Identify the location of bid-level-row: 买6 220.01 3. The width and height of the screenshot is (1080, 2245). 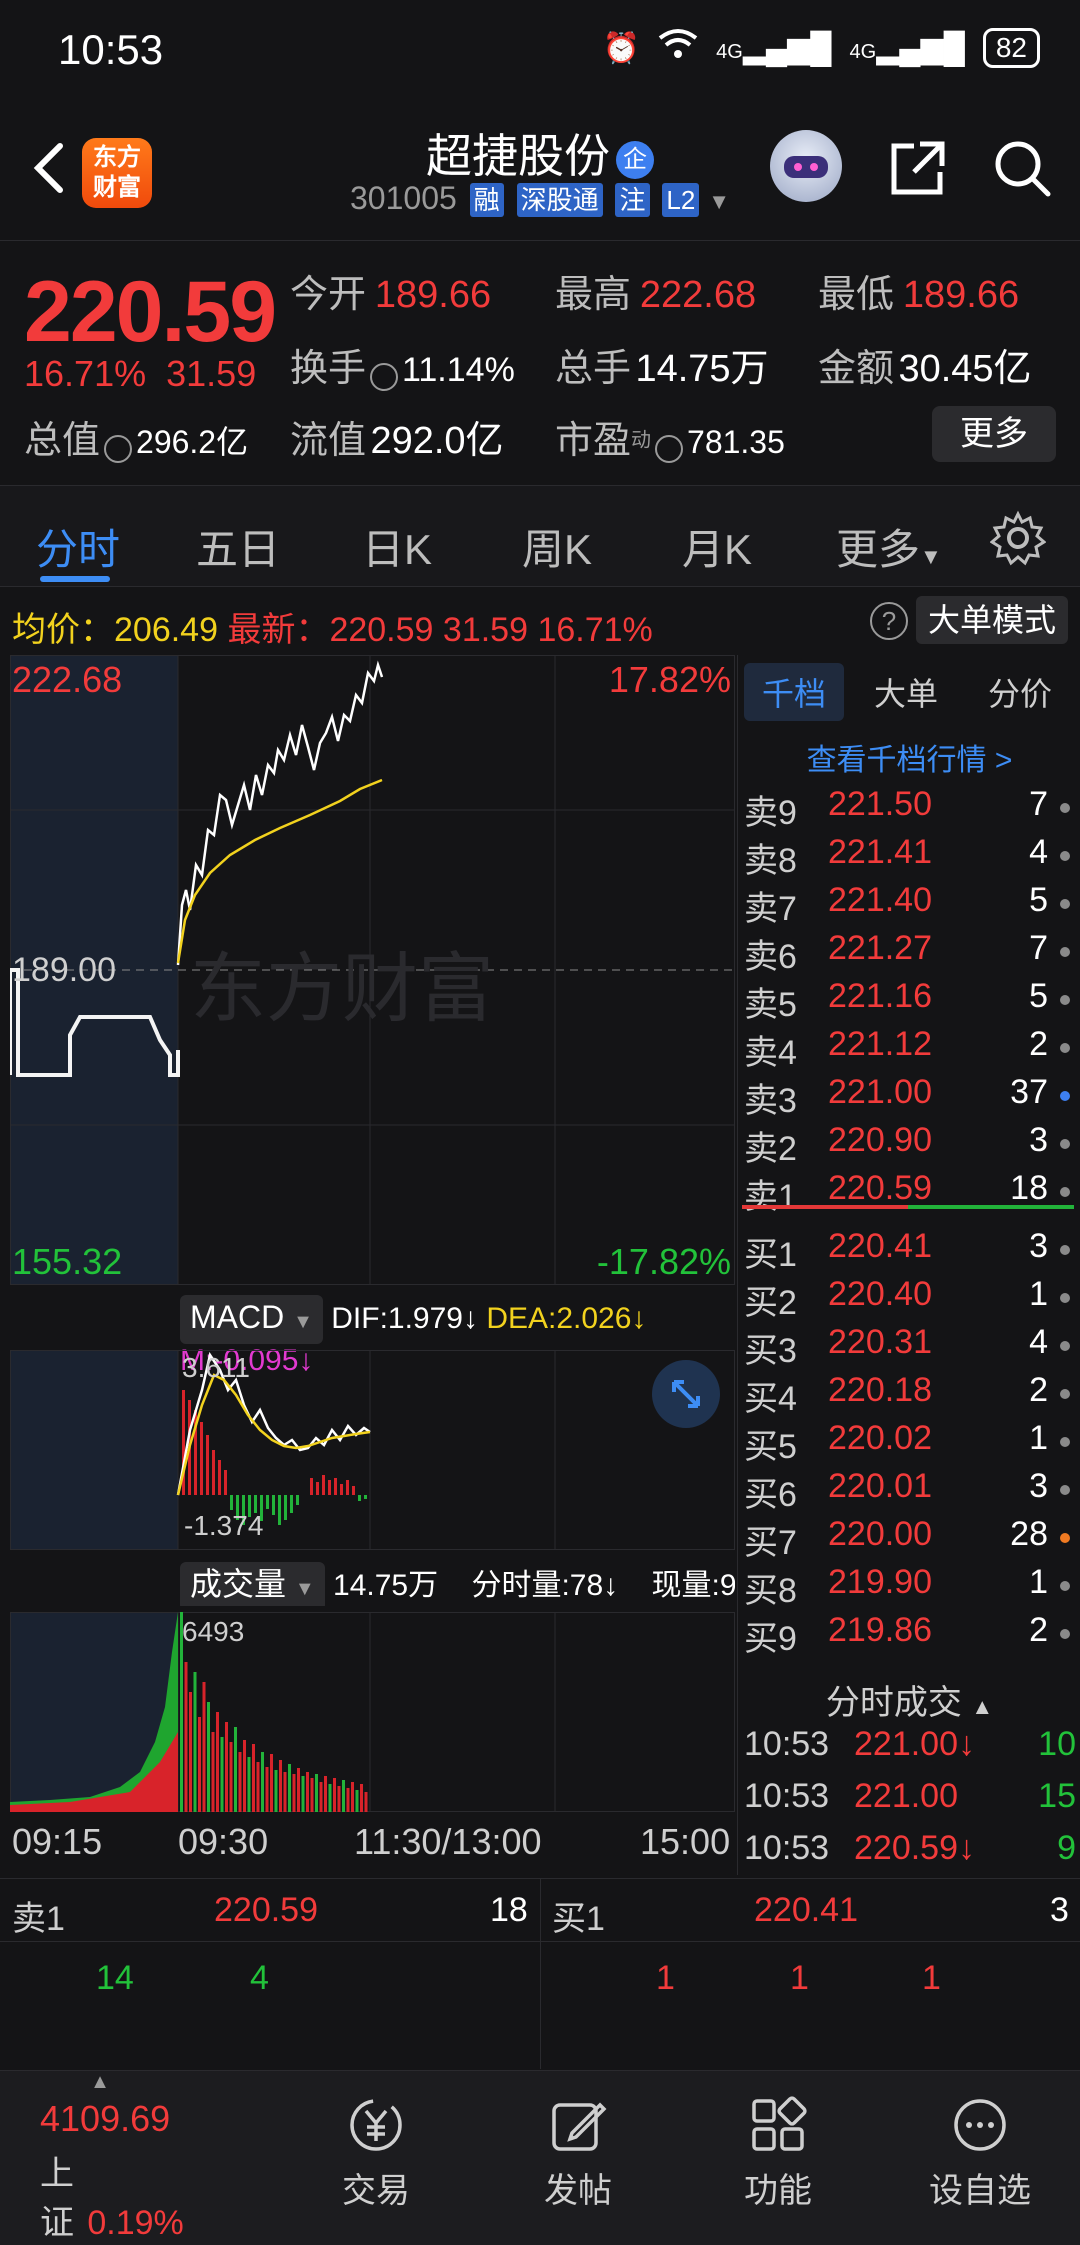
(909, 1491).